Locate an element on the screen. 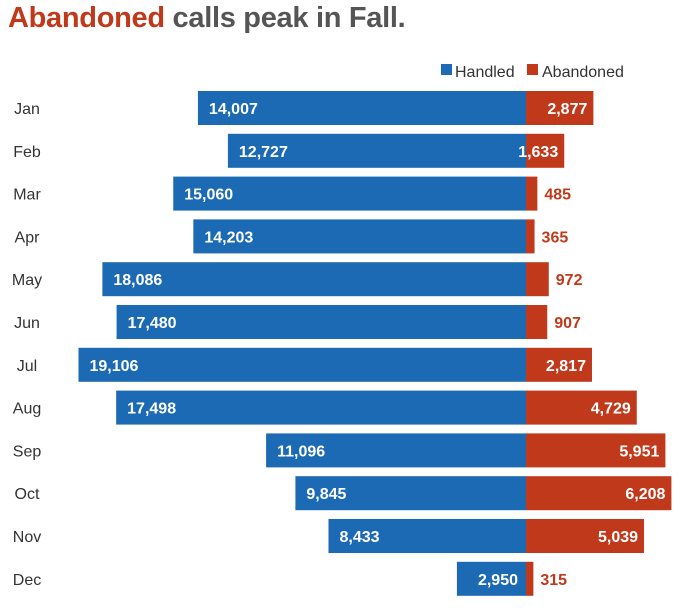 The width and height of the screenshot is (683, 608). data-label-abandoned-may: 972 is located at coordinates (569, 280).